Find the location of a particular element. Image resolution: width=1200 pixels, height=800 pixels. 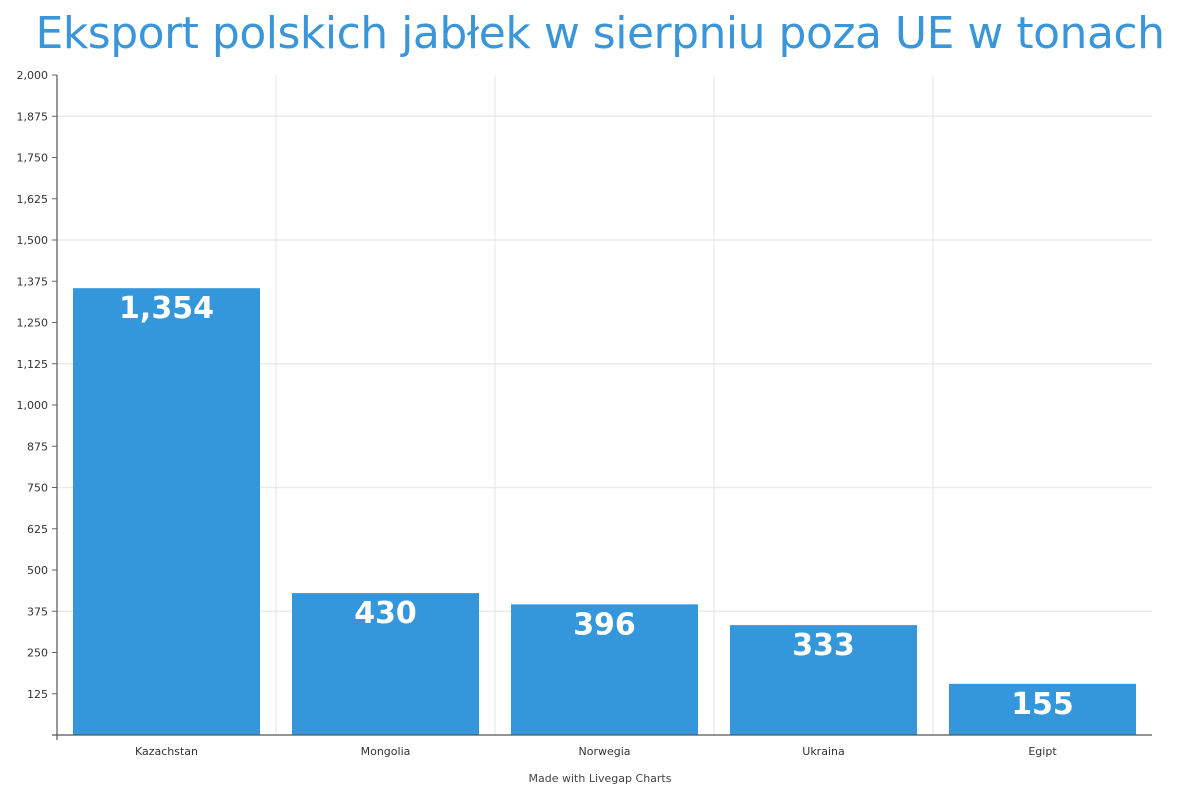

bar-ukraina is located at coordinates (823, 680).